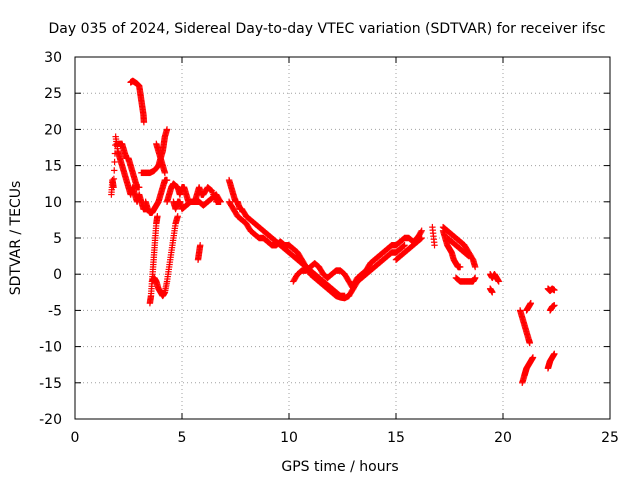 The height and width of the screenshot is (480, 640). What do you see at coordinates (75, 438) in the screenshot?
I see `x-tick-label: 0` at bounding box center [75, 438].